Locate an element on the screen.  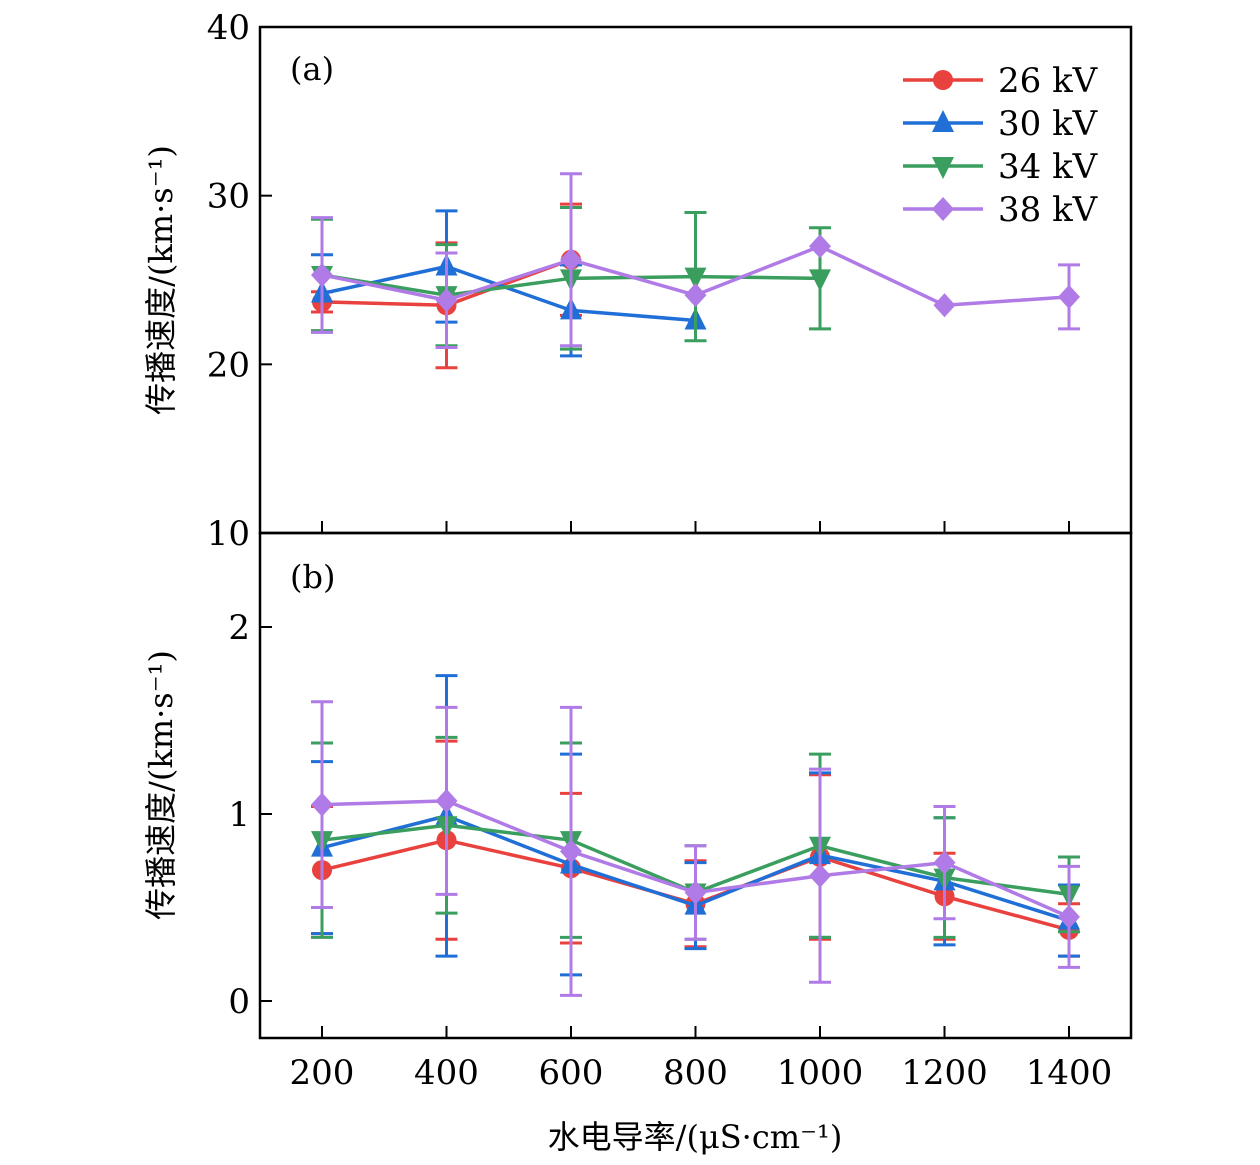
legend-entry: 34 kV is located at coordinates (1001, 167).